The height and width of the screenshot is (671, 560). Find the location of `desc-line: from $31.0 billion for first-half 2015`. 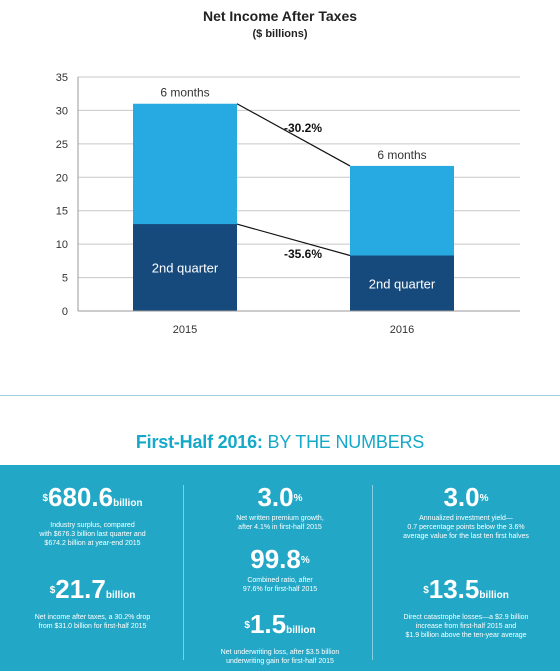

desc-line: from $31.0 billion for first-half 2015 is located at coordinates (92, 626).